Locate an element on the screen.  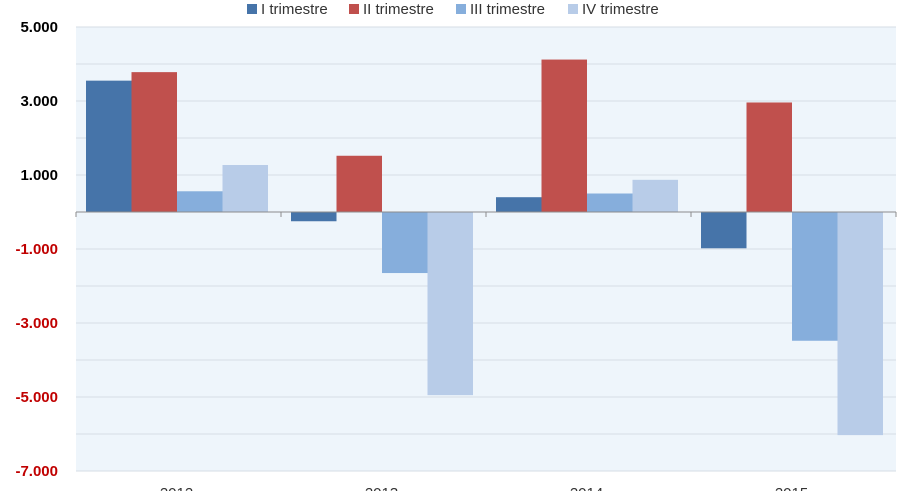
y-tick-label: 5.000 is located at coordinates (39, 27).